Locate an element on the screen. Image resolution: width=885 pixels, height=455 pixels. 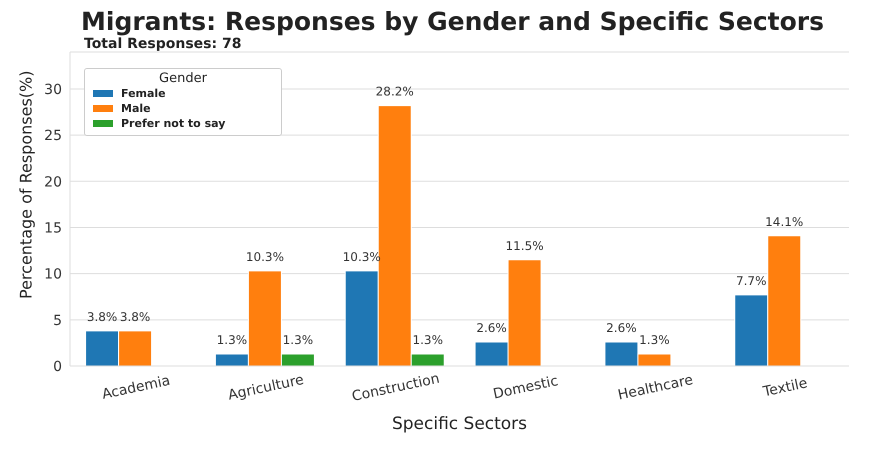
y-axis-title: Percentage of Responses(%) is located at coordinates (26, 184).